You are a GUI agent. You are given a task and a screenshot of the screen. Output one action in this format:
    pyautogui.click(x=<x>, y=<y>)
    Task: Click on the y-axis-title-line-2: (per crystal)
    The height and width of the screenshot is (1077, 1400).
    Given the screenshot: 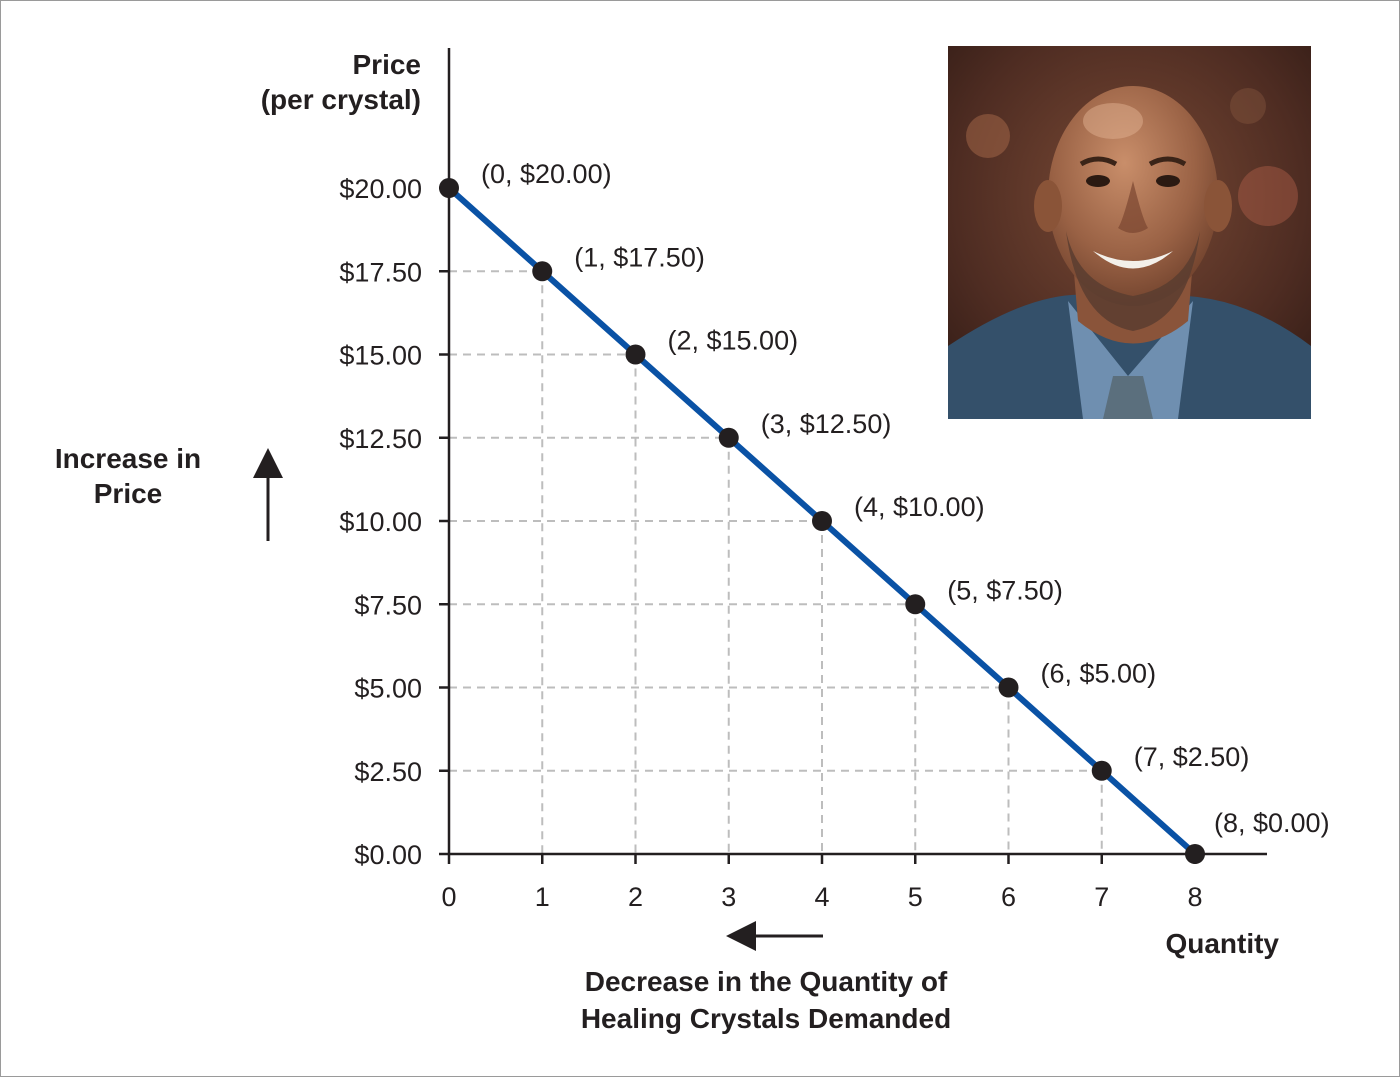 What is the action you would take?
    pyautogui.click(x=341, y=99)
    